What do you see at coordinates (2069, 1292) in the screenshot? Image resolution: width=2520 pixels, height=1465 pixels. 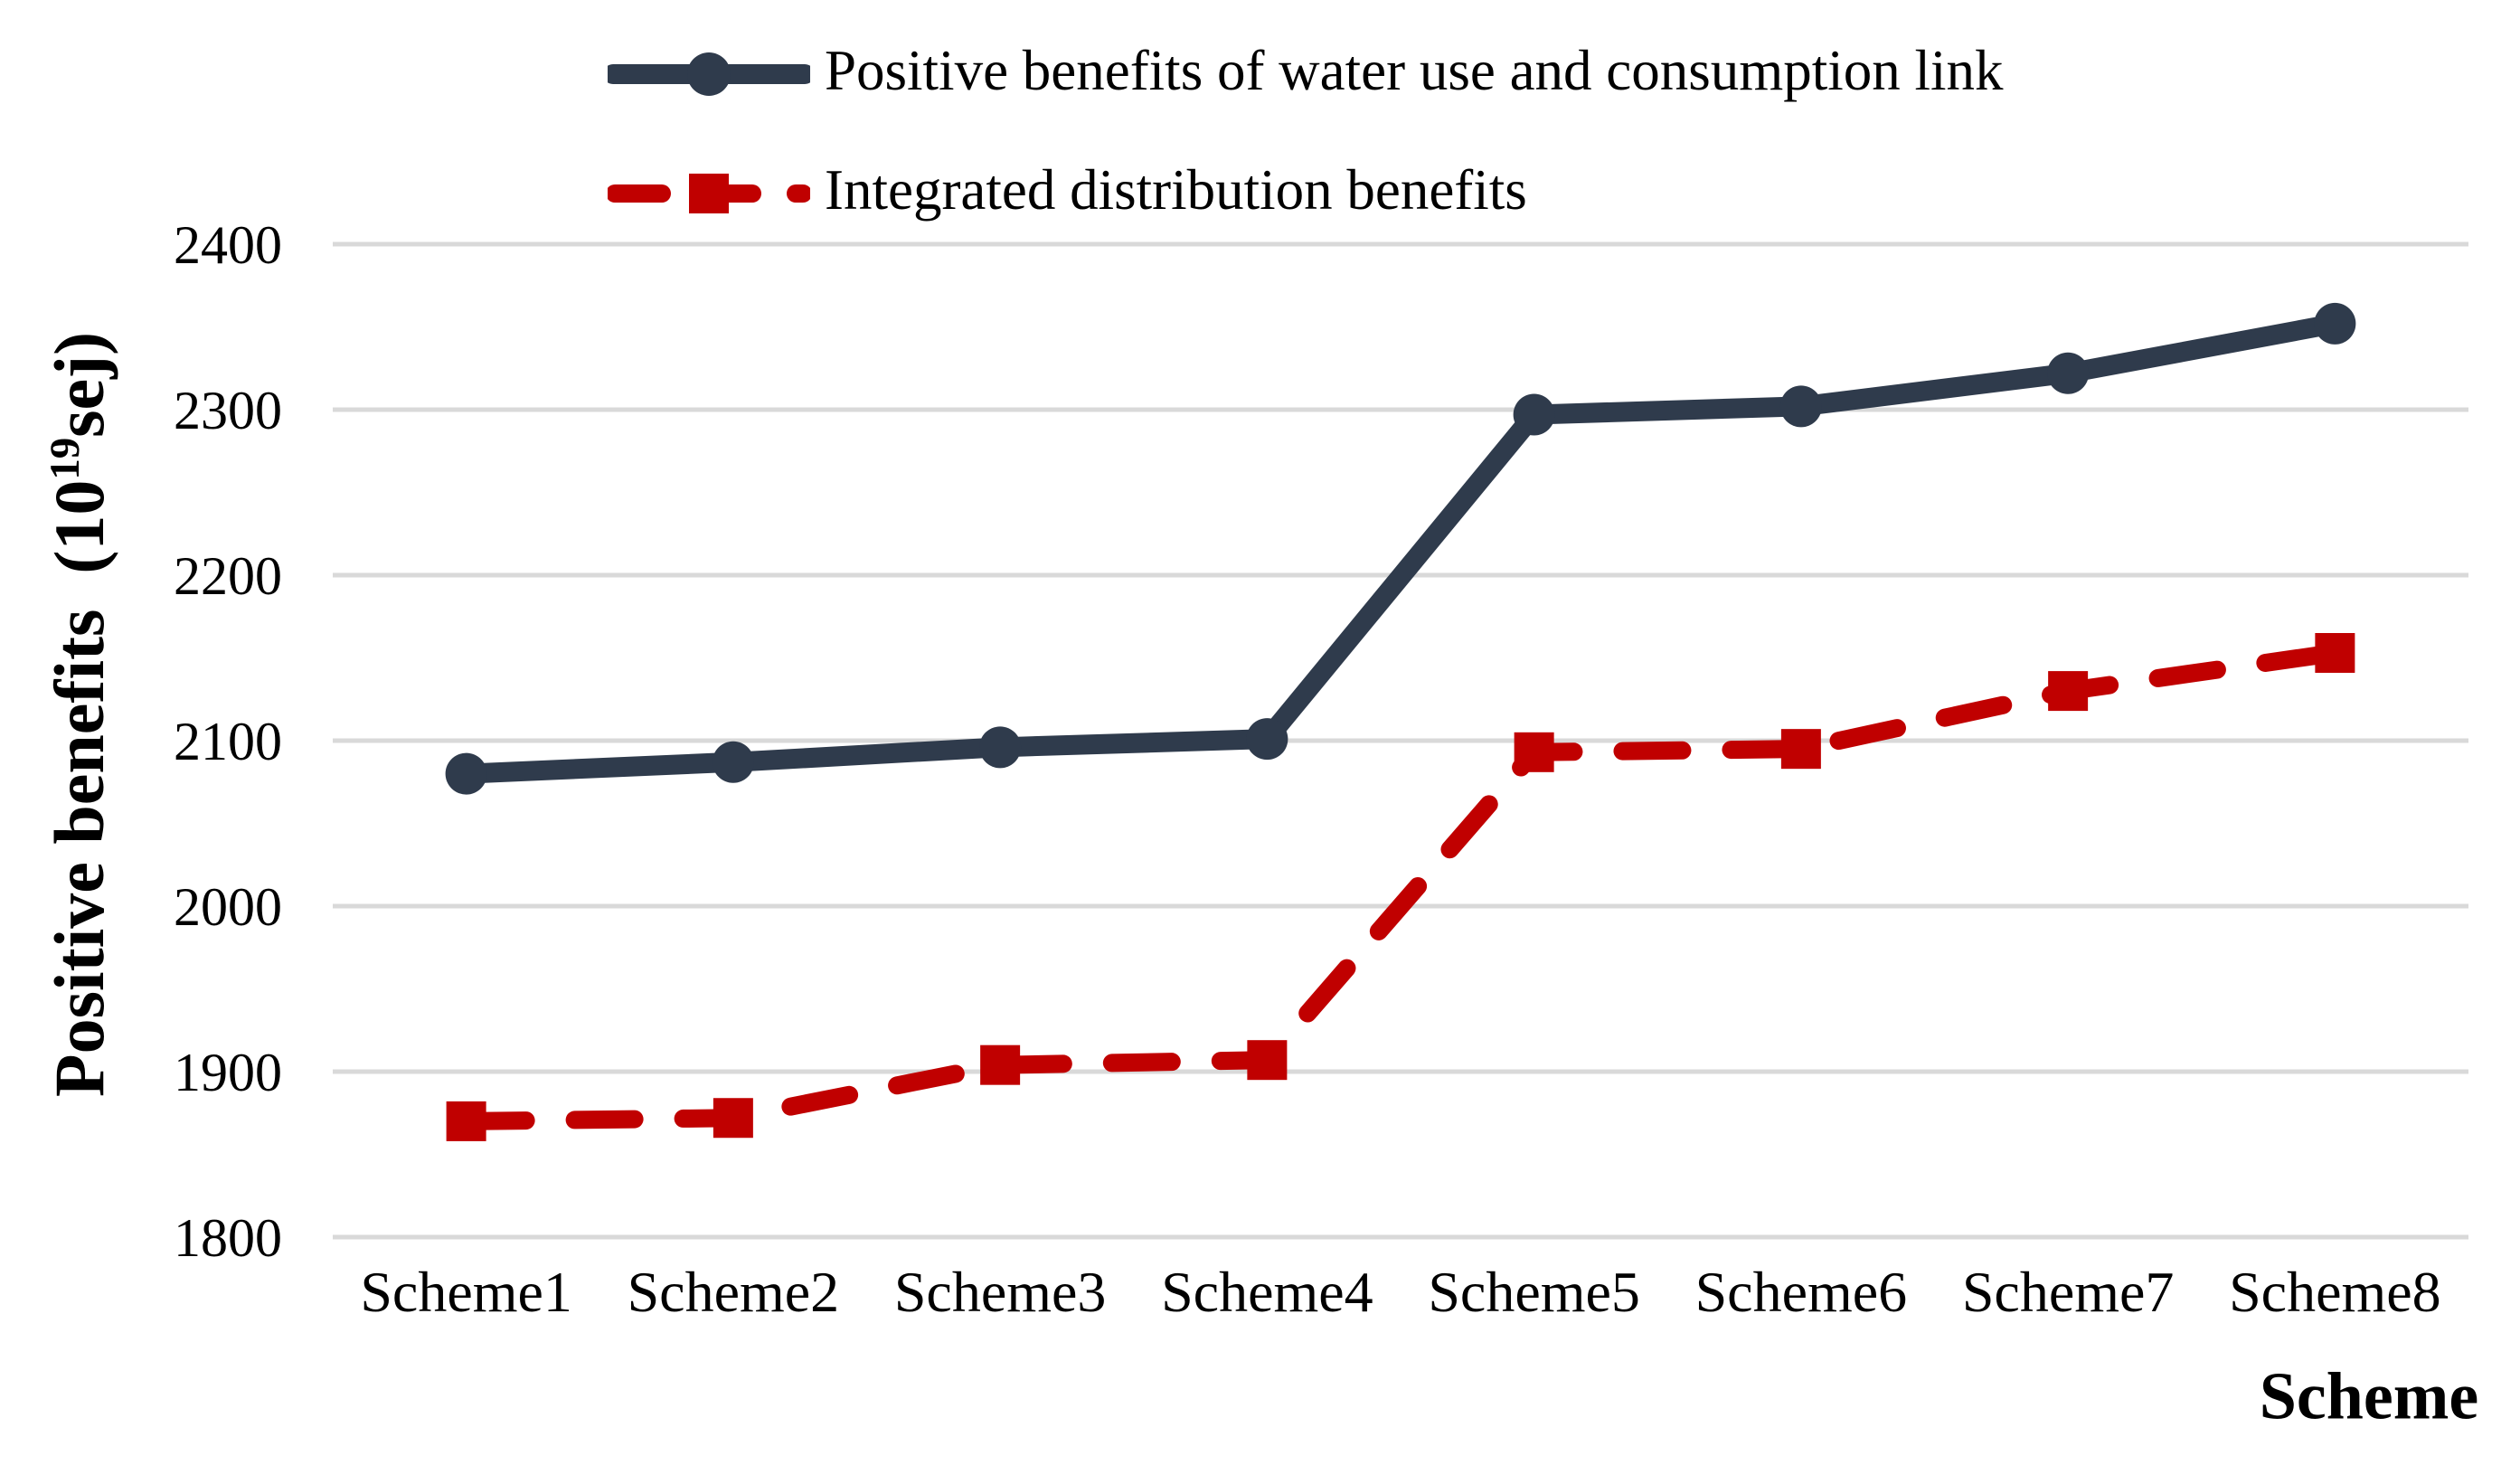 I see `x-tick-label: Scheme7` at bounding box center [2069, 1292].